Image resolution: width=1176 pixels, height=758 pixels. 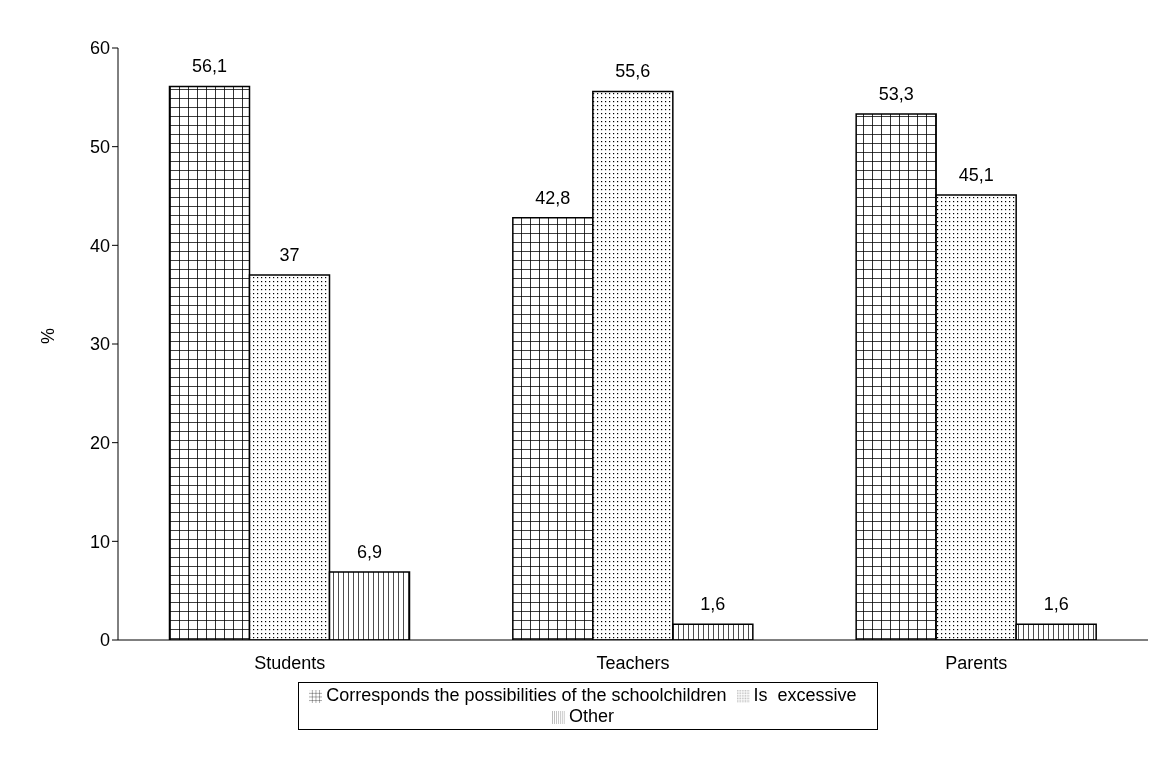 What do you see at coordinates (99, 443) in the screenshot?
I see `y-tick-label: 20` at bounding box center [99, 443].